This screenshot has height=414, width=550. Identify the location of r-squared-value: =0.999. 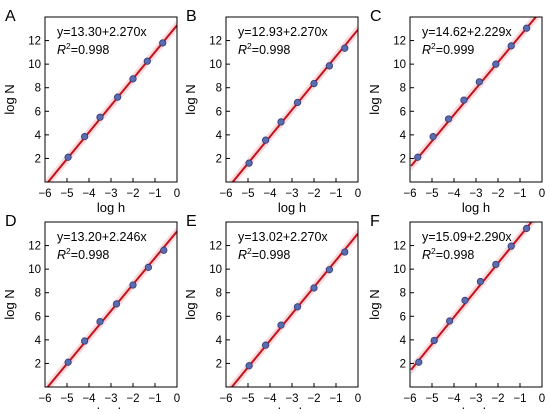
(455, 50).